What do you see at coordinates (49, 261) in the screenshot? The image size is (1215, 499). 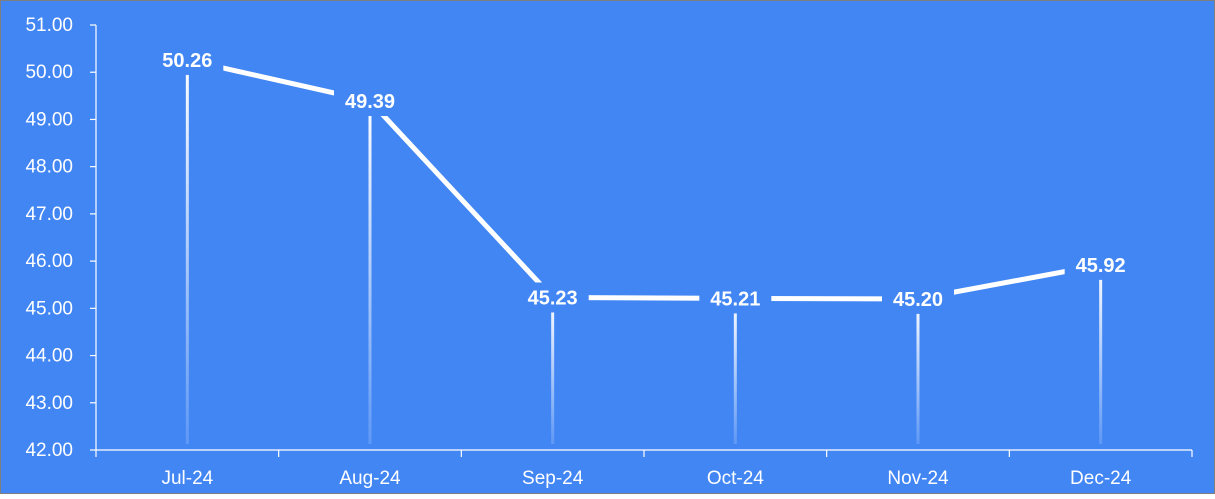 I see `y-tick-label: 46.00` at bounding box center [49, 261].